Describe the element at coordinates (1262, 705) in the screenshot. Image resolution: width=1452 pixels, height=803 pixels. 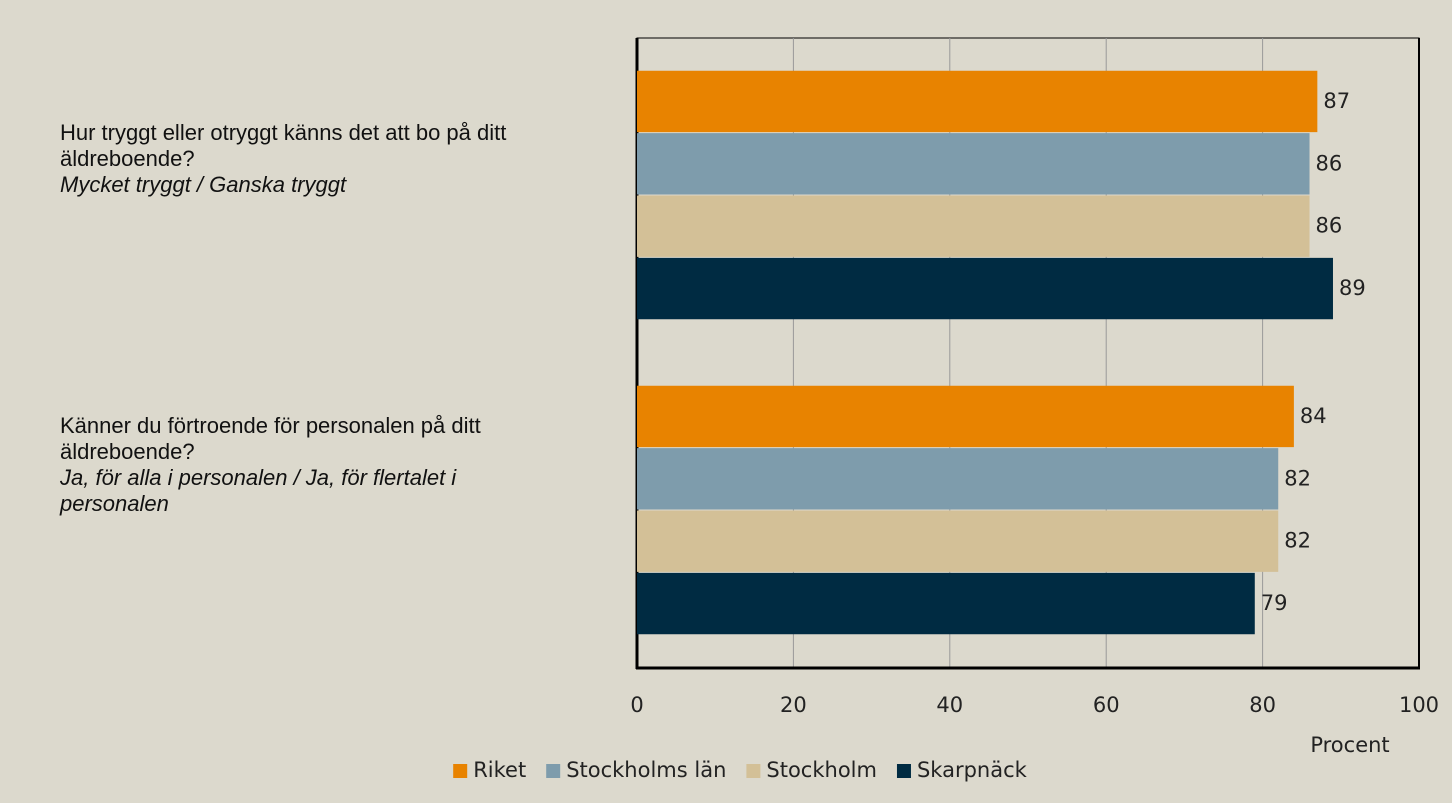
I see `x-tick-label: 80` at that location.